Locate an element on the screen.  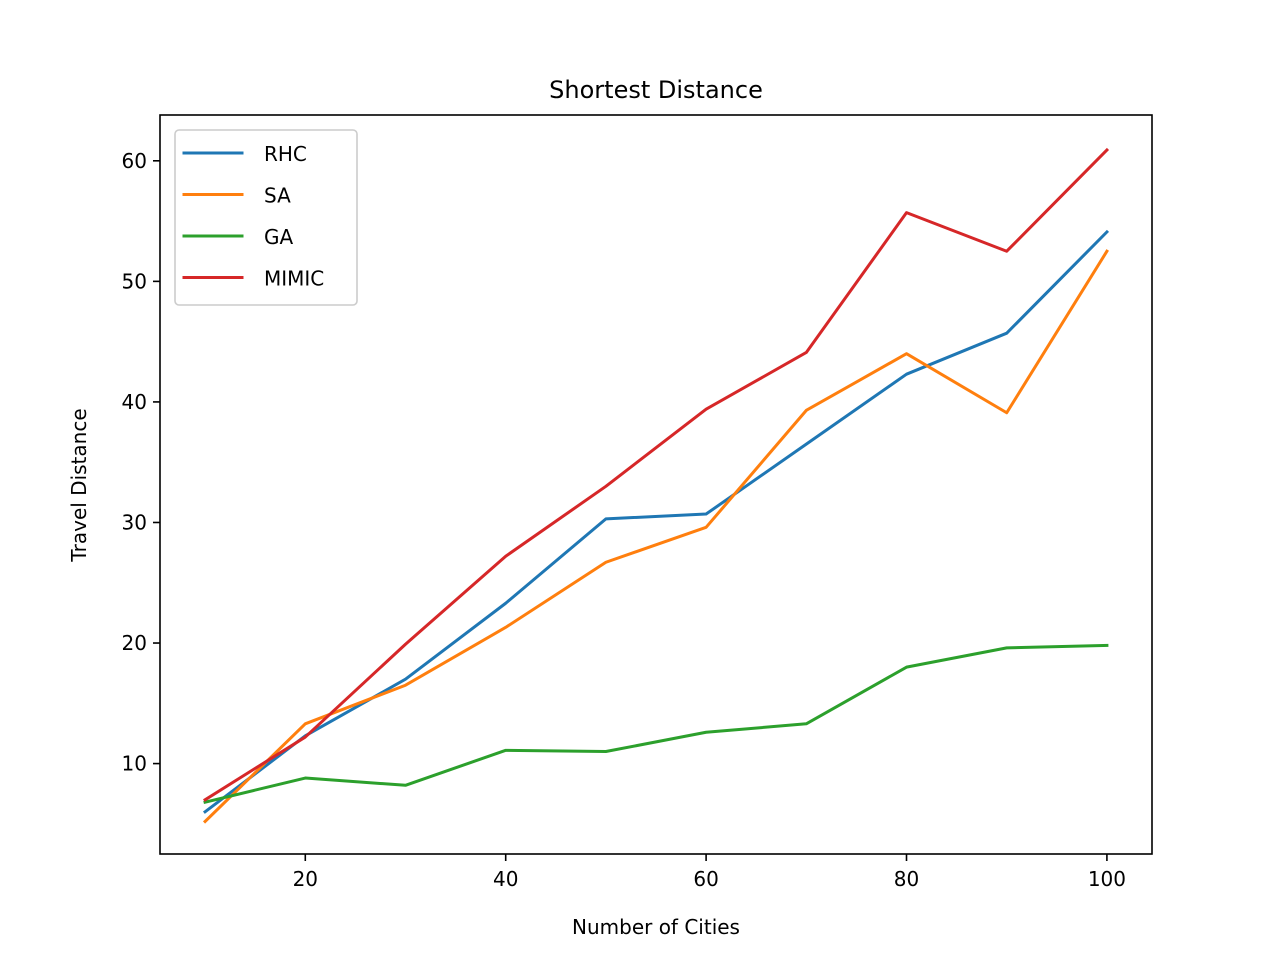
legend-label-rhc: RHC is located at coordinates (285, 154).